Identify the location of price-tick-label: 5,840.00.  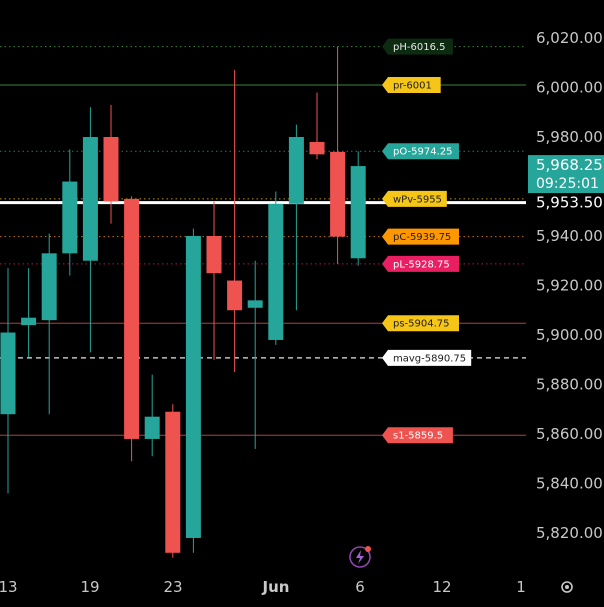
(569, 484).